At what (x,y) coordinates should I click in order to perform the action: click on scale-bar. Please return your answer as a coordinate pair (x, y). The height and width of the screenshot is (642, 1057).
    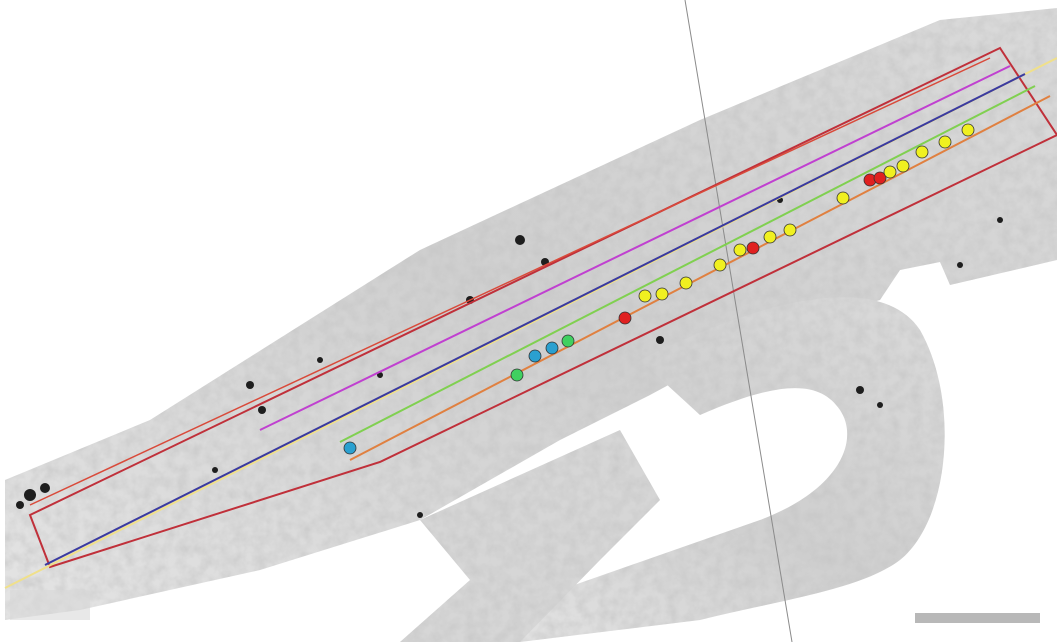
    Looking at the image, I should click on (977, 618).